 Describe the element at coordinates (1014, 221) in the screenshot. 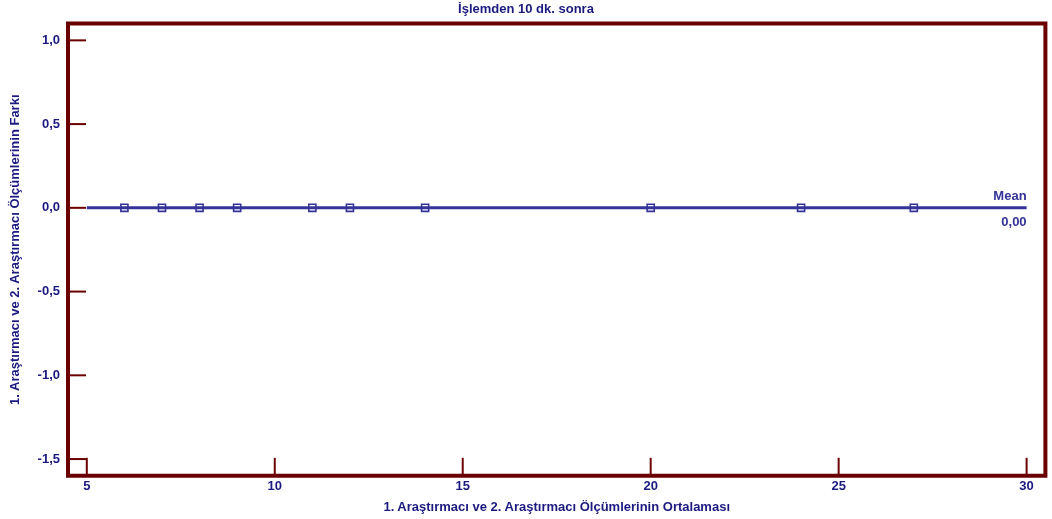

I see `annotation: 0,00` at that location.